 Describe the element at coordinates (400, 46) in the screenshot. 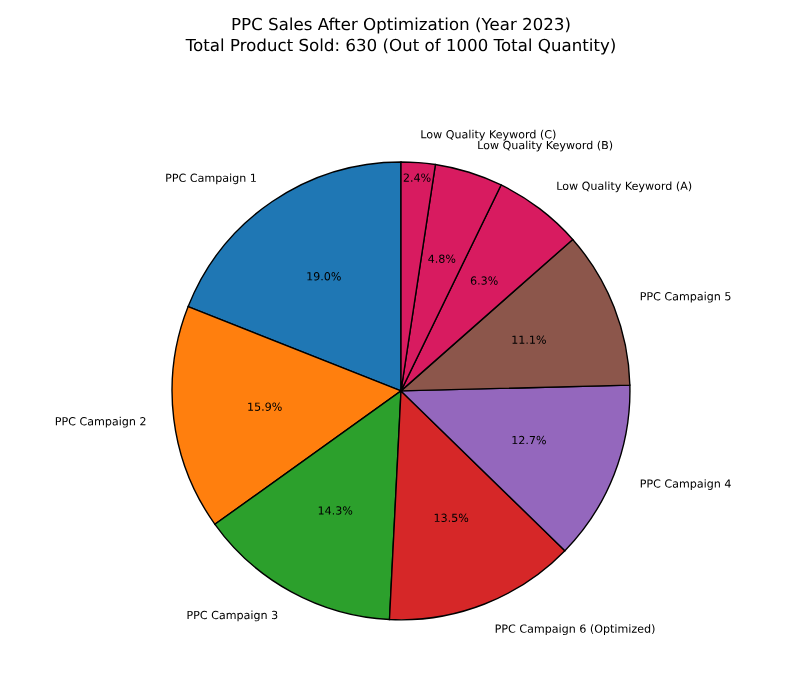

I see `chart-subtitle: Total Product Sold: 630 (Out of 1000 Total Quantity)` at that location.